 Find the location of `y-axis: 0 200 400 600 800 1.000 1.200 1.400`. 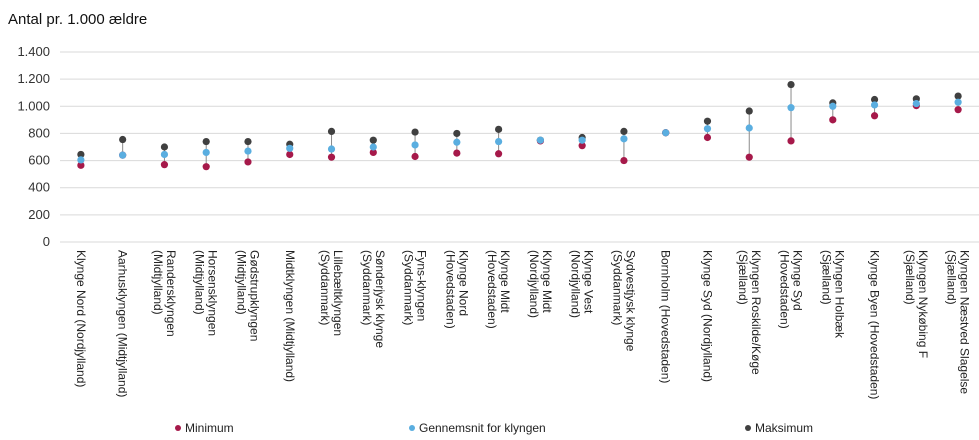

y-axis: 0 200 400 600 800 1.000 1.200 1.400 is located at coordinates (33, 146).